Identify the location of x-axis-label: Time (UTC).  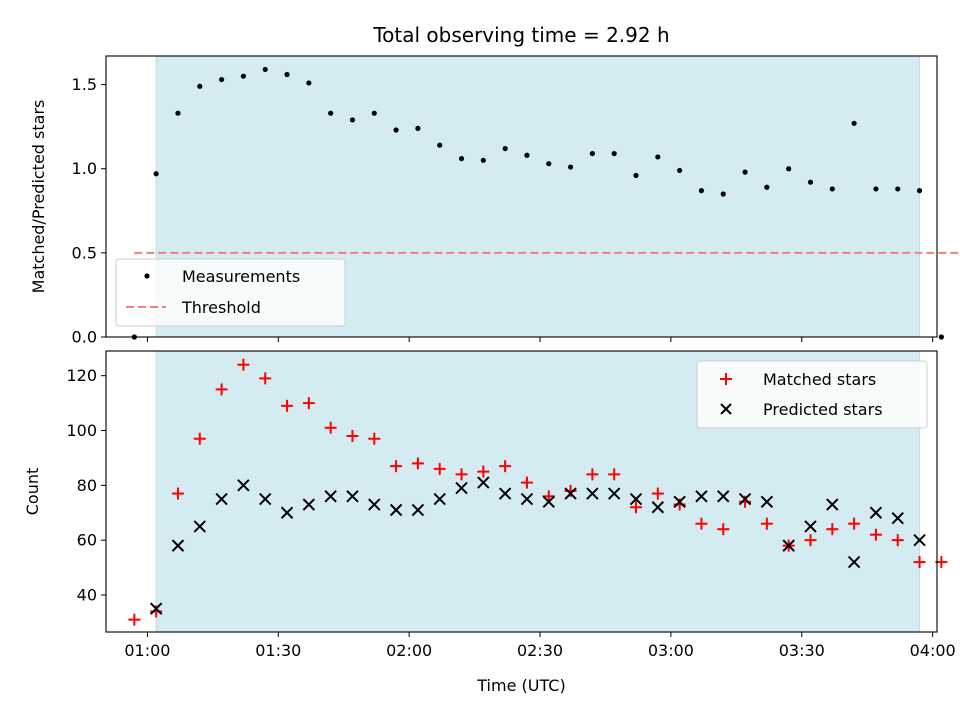
(520, 685).